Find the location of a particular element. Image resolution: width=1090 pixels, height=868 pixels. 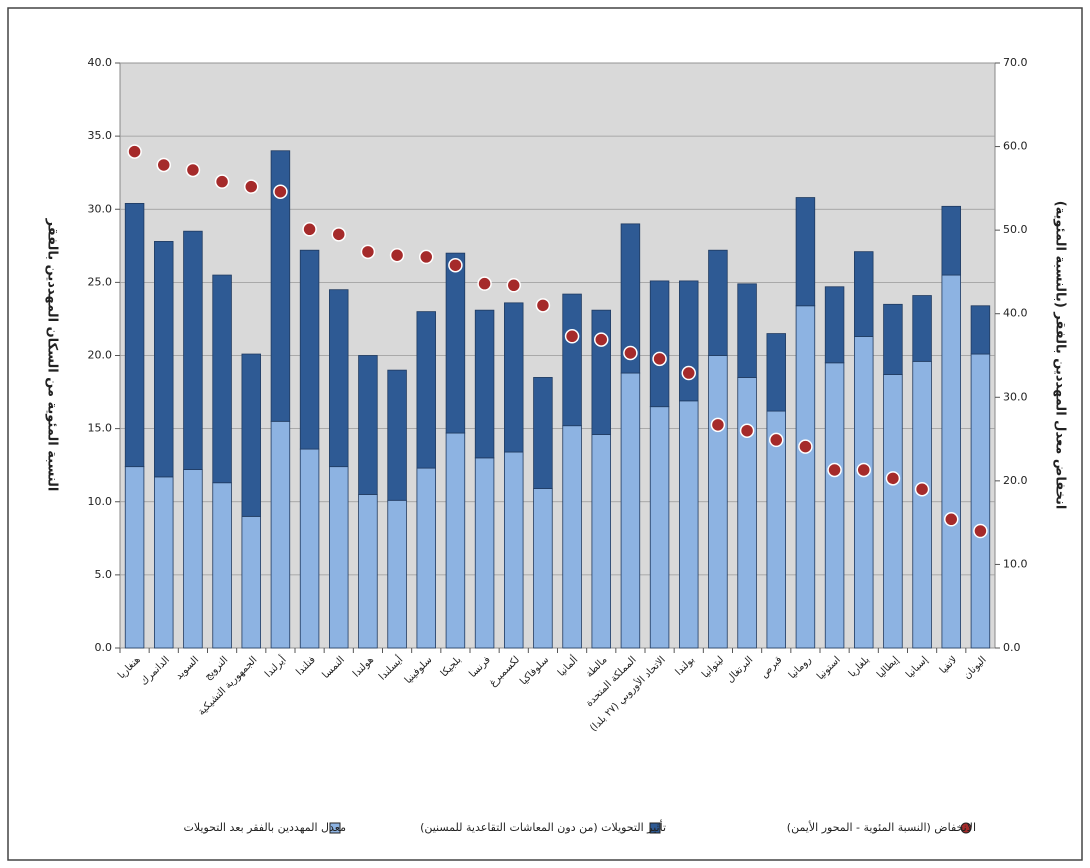

y-tick-label: 10.0 is located at coordinates (100, 501).